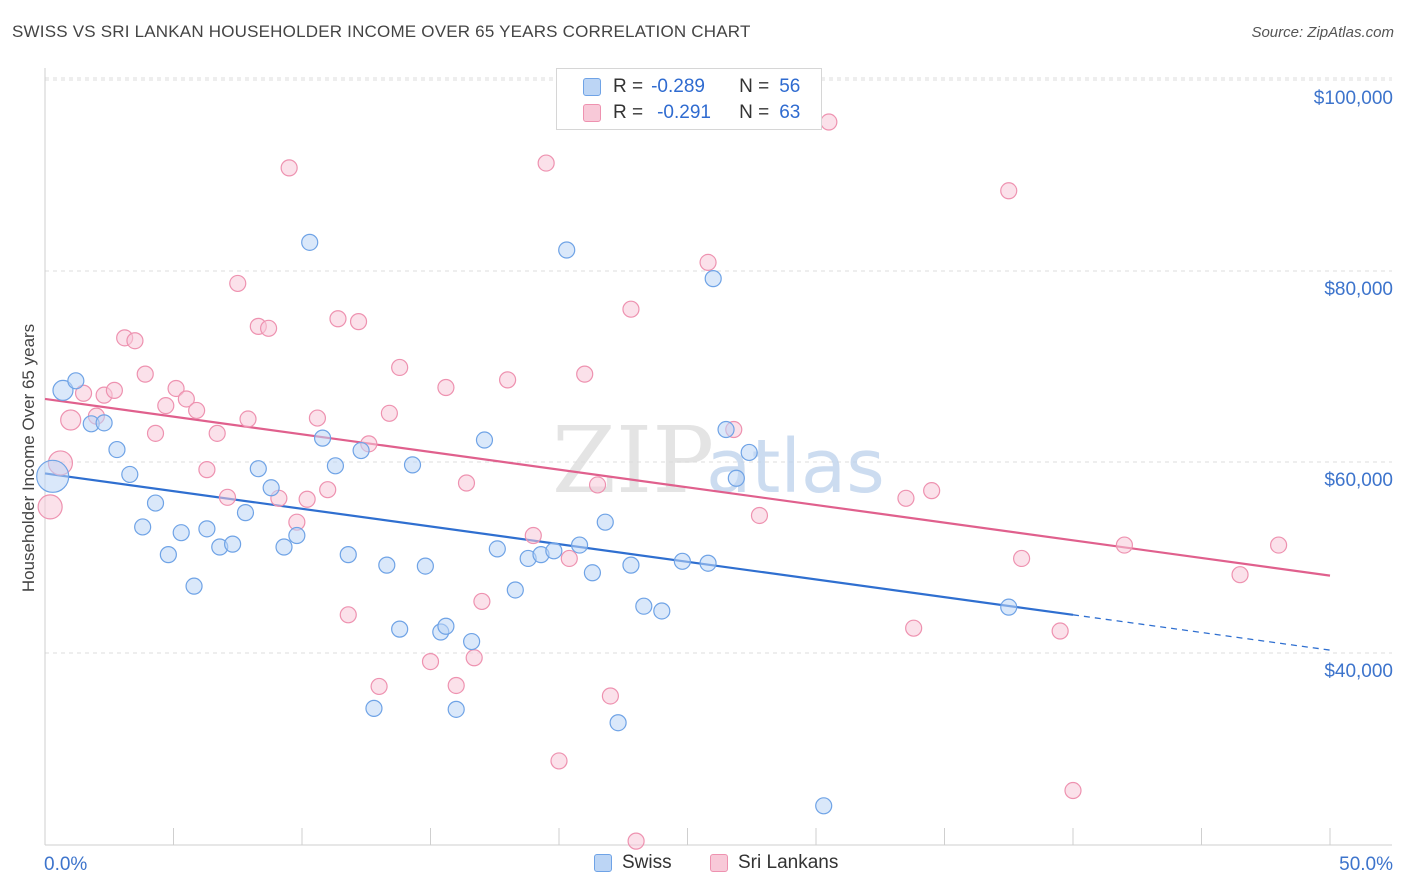  I want to click on watermark-layer: ZIP atlas, so click(718, 460).